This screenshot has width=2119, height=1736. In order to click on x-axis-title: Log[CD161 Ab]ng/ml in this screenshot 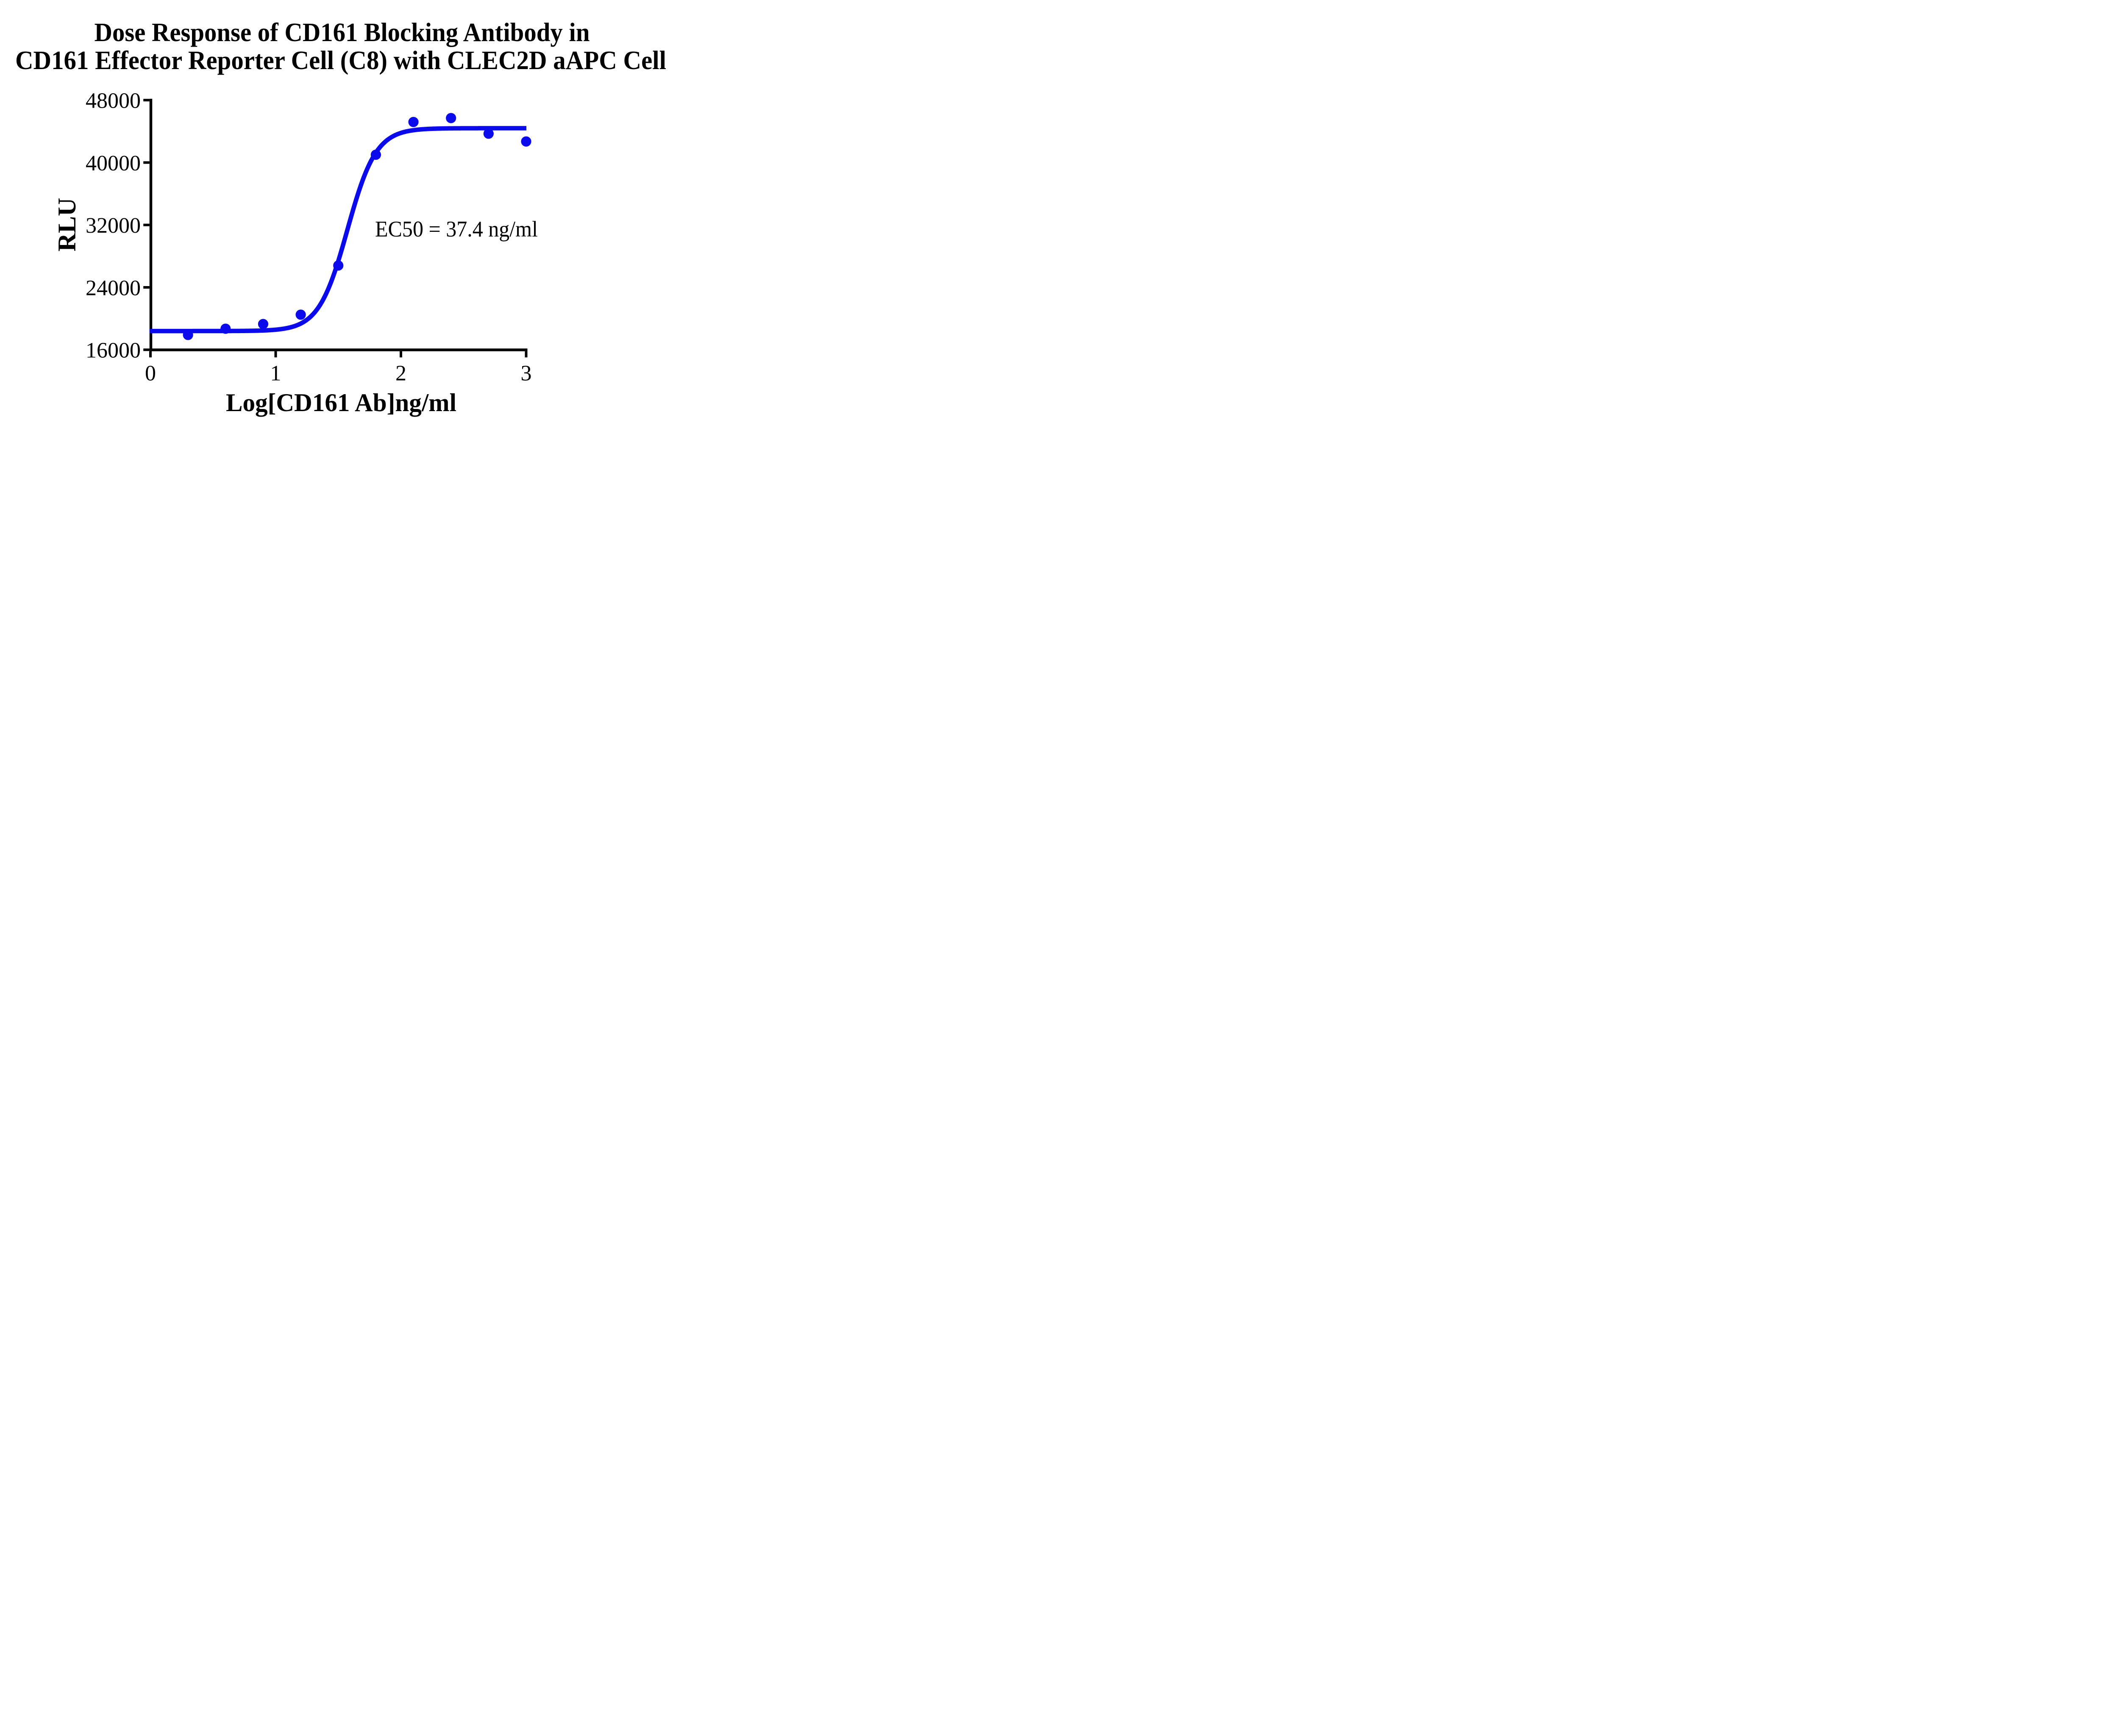, I will do `click(341, 403)`.